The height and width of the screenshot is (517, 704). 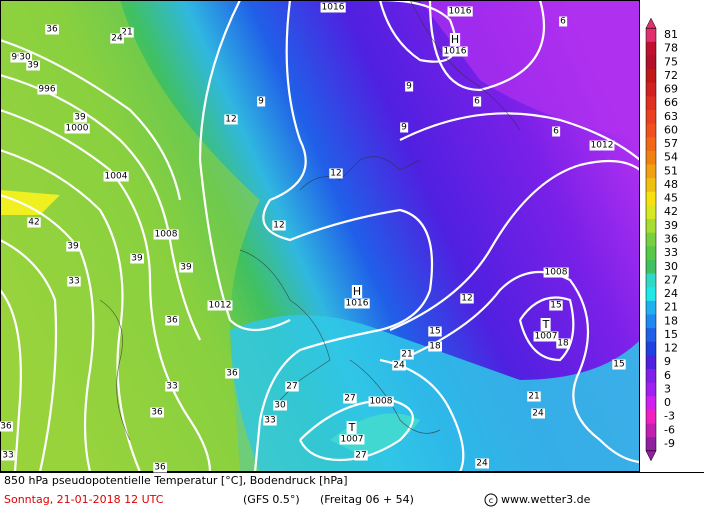 What do you see at coordinates (671, 266) in the screenshot?
I see `legend-label: 30` at bounding box center [671, 266].